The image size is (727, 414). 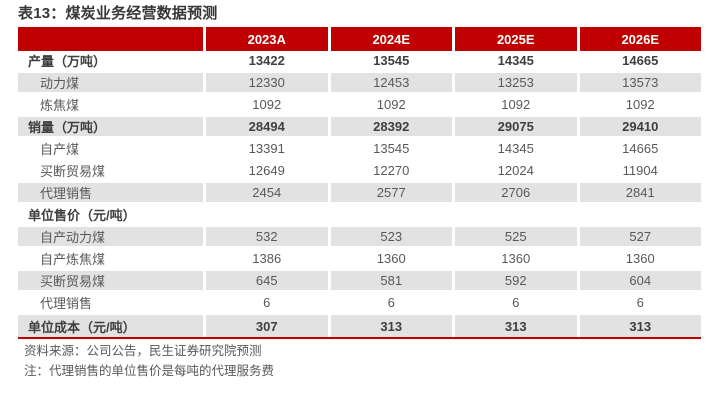 What do you see at coordinates (638, 84) in the screenshot?
I see `value-2026e: 13573` at bounding box center [638, 84].